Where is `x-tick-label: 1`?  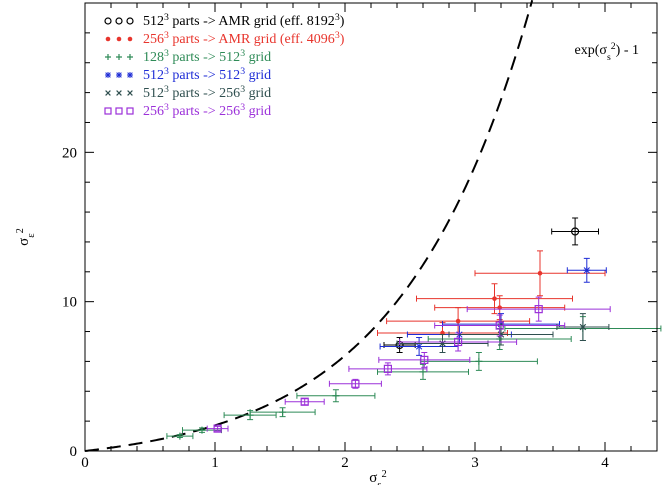
x-tick-label: 1 is located at coordinates (215, 463).